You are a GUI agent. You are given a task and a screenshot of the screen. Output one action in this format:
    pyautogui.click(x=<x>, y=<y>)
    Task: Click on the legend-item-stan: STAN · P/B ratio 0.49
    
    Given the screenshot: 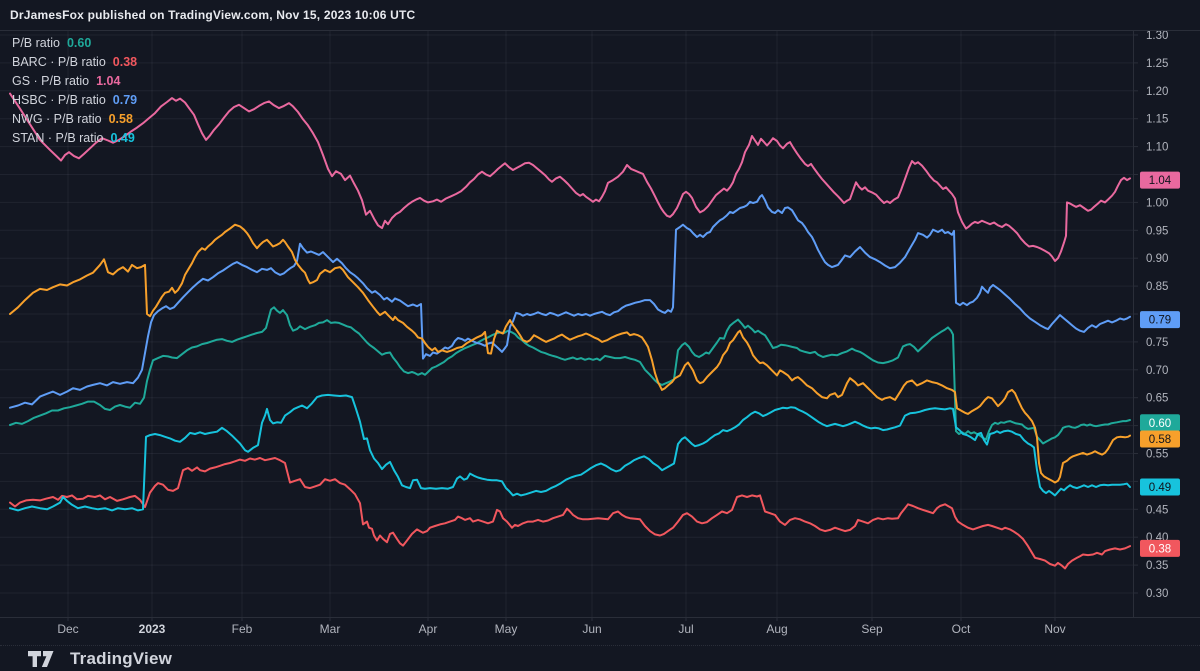 What is the action you would take?
    pyautogui.click(x=74, y=138)
    